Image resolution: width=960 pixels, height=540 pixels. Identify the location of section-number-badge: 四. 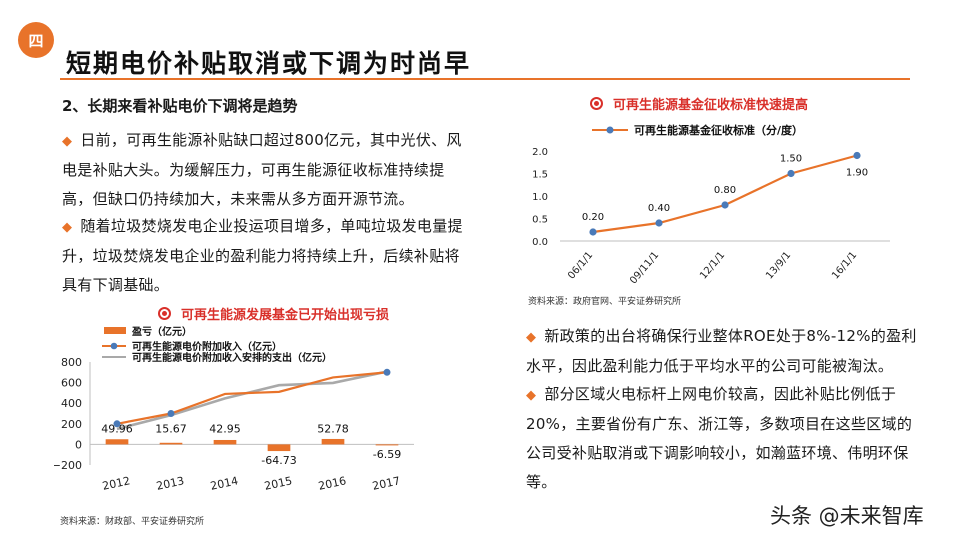
(36, 40).